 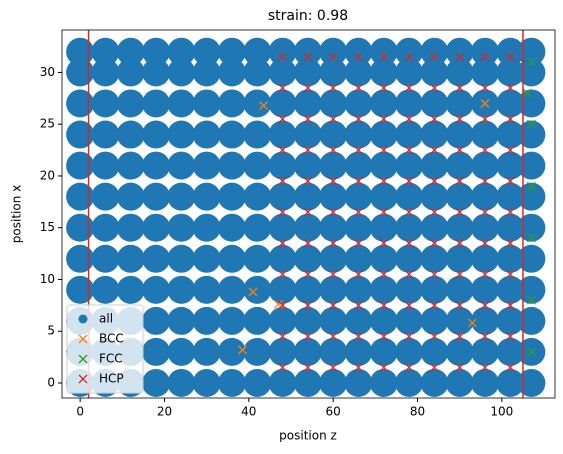 I want to click on legend: all BCC FCC HCP, so click(x=105, y=349).